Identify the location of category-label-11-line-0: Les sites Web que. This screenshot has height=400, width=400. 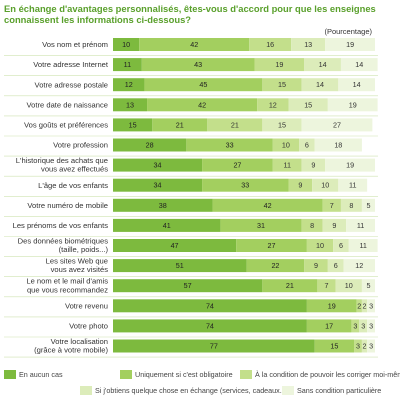
(77, 261).